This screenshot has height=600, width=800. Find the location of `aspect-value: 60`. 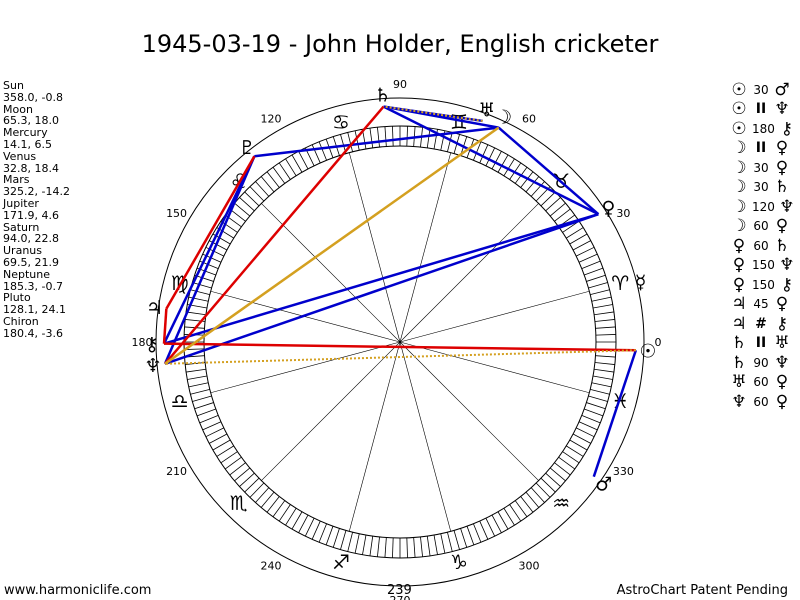

aspect-value: 60 is located at coordinates (761, 382).